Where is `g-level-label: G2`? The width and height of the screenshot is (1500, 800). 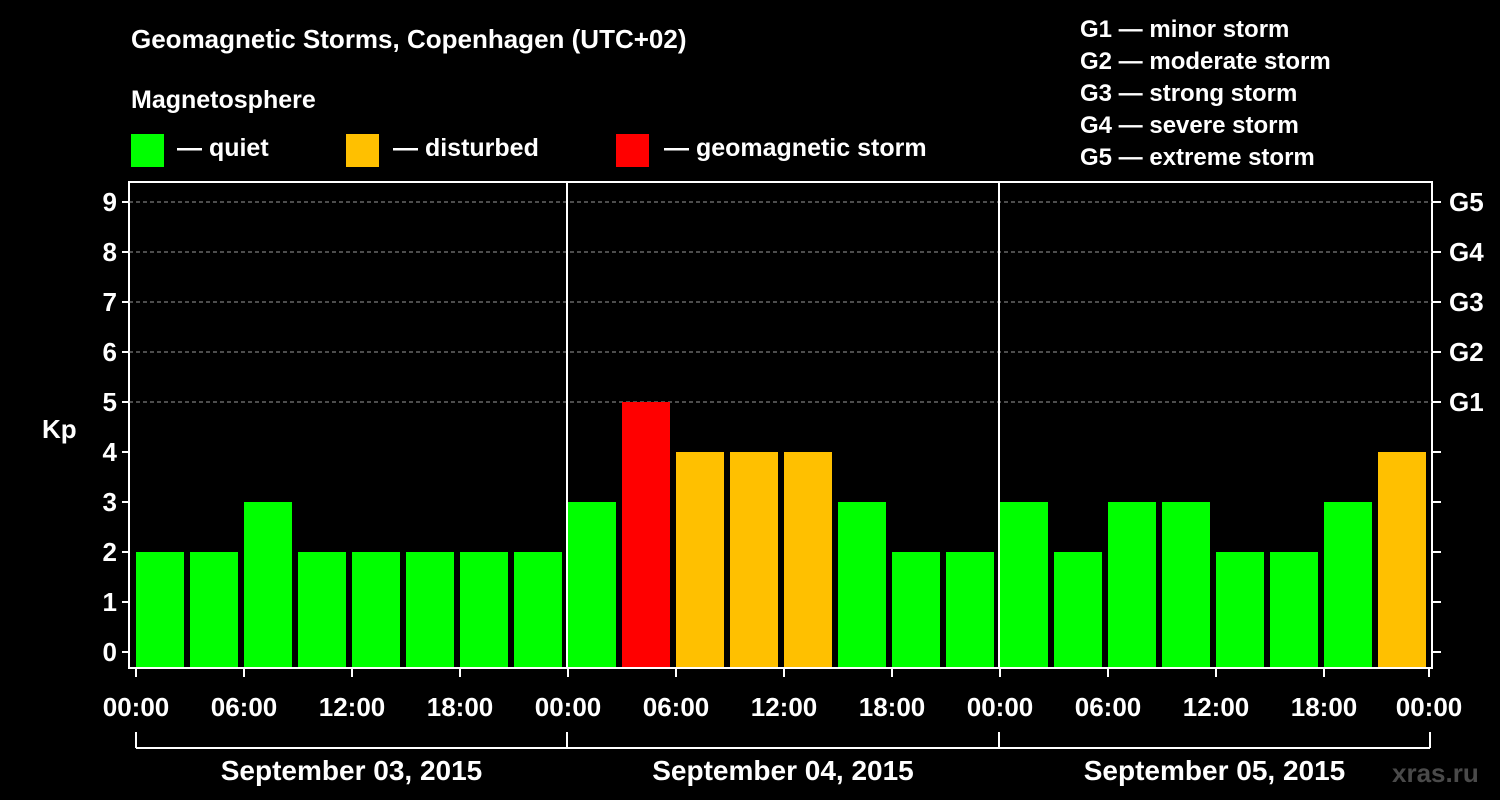 g-level-label: G2 is located at coordinates (1466, 352).